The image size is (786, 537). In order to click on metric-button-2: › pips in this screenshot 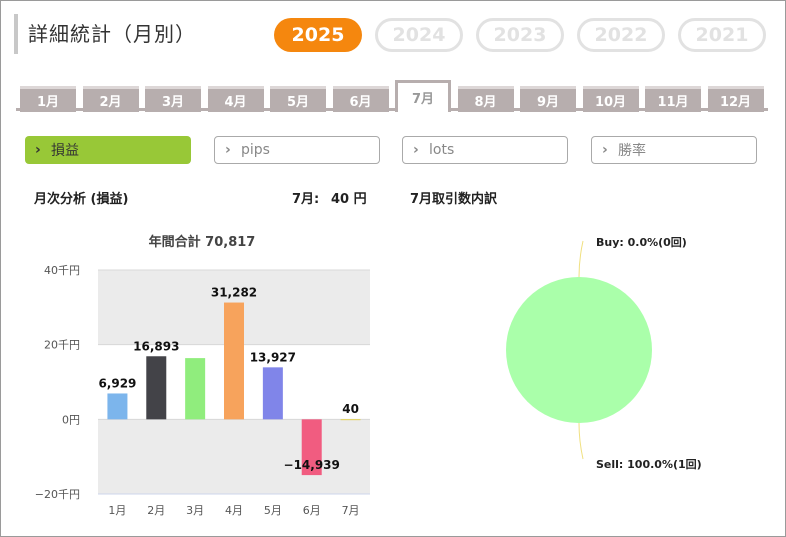, I will do `click(297, 150)`.